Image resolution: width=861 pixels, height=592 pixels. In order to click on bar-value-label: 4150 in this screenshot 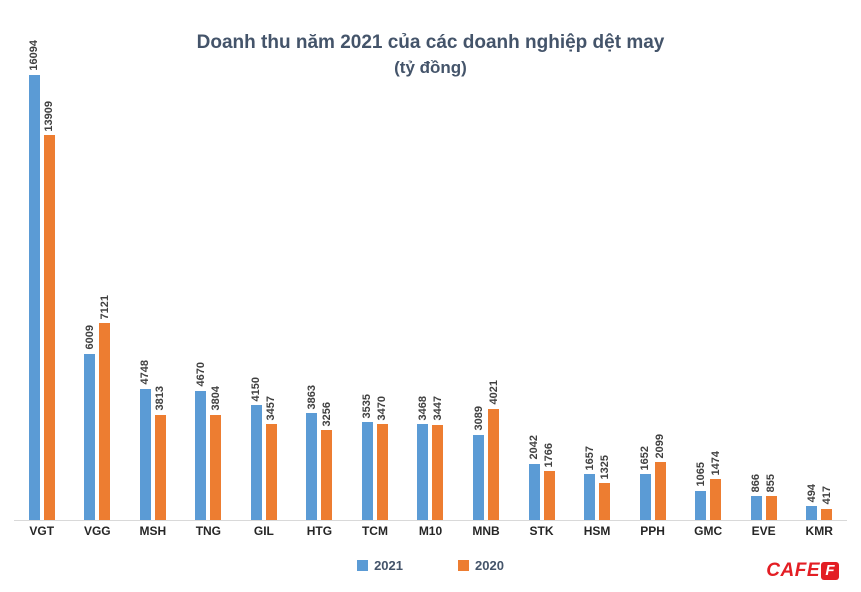, I will do `click(256, 389)`.